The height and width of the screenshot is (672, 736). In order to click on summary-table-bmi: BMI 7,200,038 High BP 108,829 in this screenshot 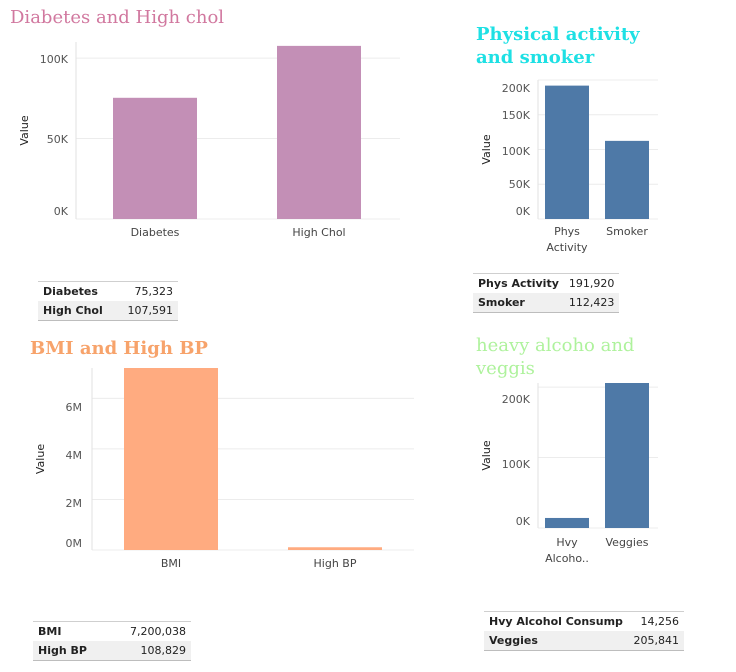, I will do `click(112, 641)`.